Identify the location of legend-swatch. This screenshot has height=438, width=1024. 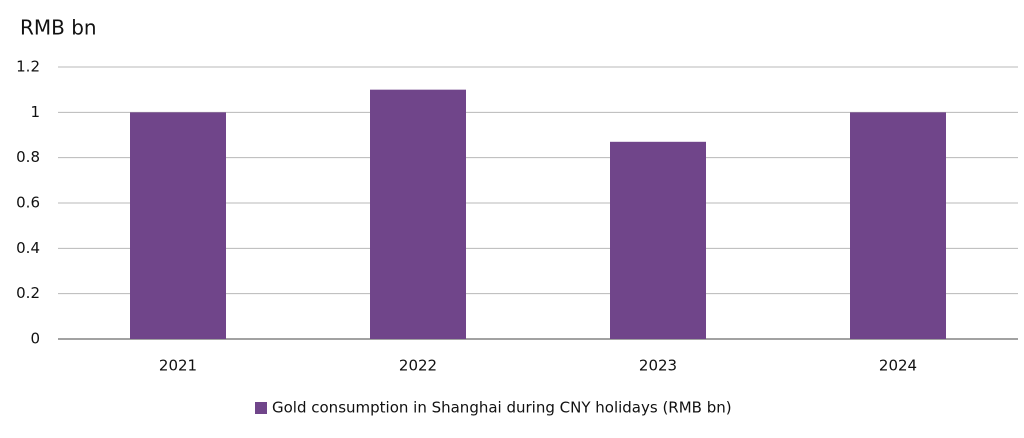
(261, 408).